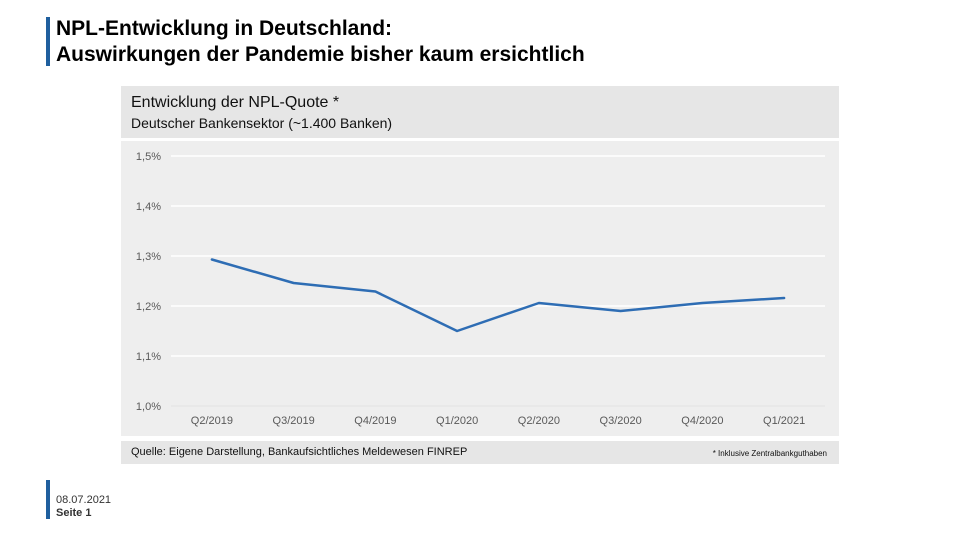  I want to click on y-tick-label: 1,4%, so click(148, 207).